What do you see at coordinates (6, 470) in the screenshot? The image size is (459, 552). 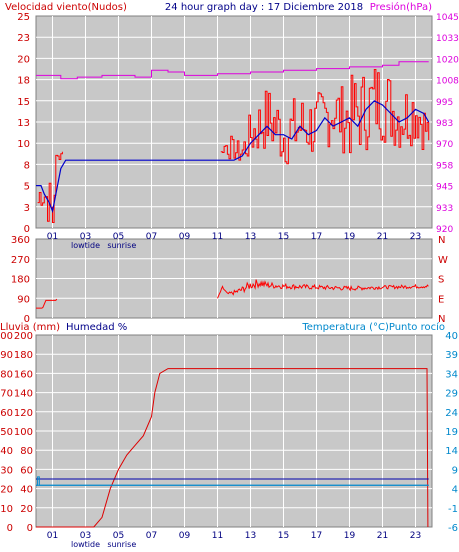 I see `rain-axis-tick-3: 30` at bounding box center [6, 470].